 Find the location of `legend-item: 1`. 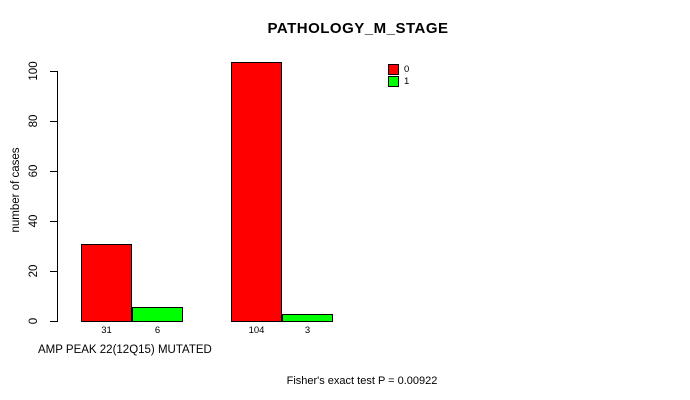

legend-item: 1 is located at coordinates (398, 81).